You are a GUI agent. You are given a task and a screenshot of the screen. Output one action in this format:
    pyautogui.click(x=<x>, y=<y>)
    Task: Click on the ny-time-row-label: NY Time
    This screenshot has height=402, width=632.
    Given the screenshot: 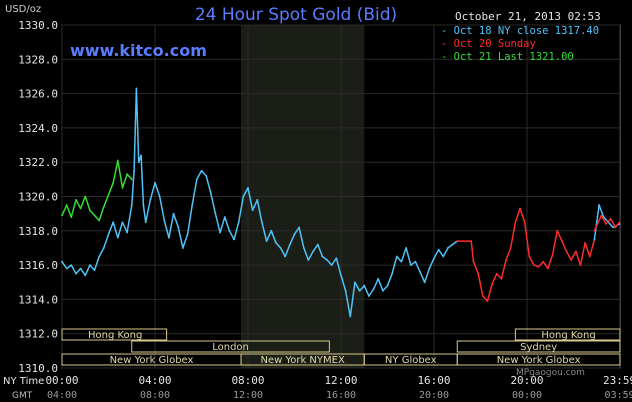 What is the action you would take?
    pyautogui.click(x=23, y=381)
    